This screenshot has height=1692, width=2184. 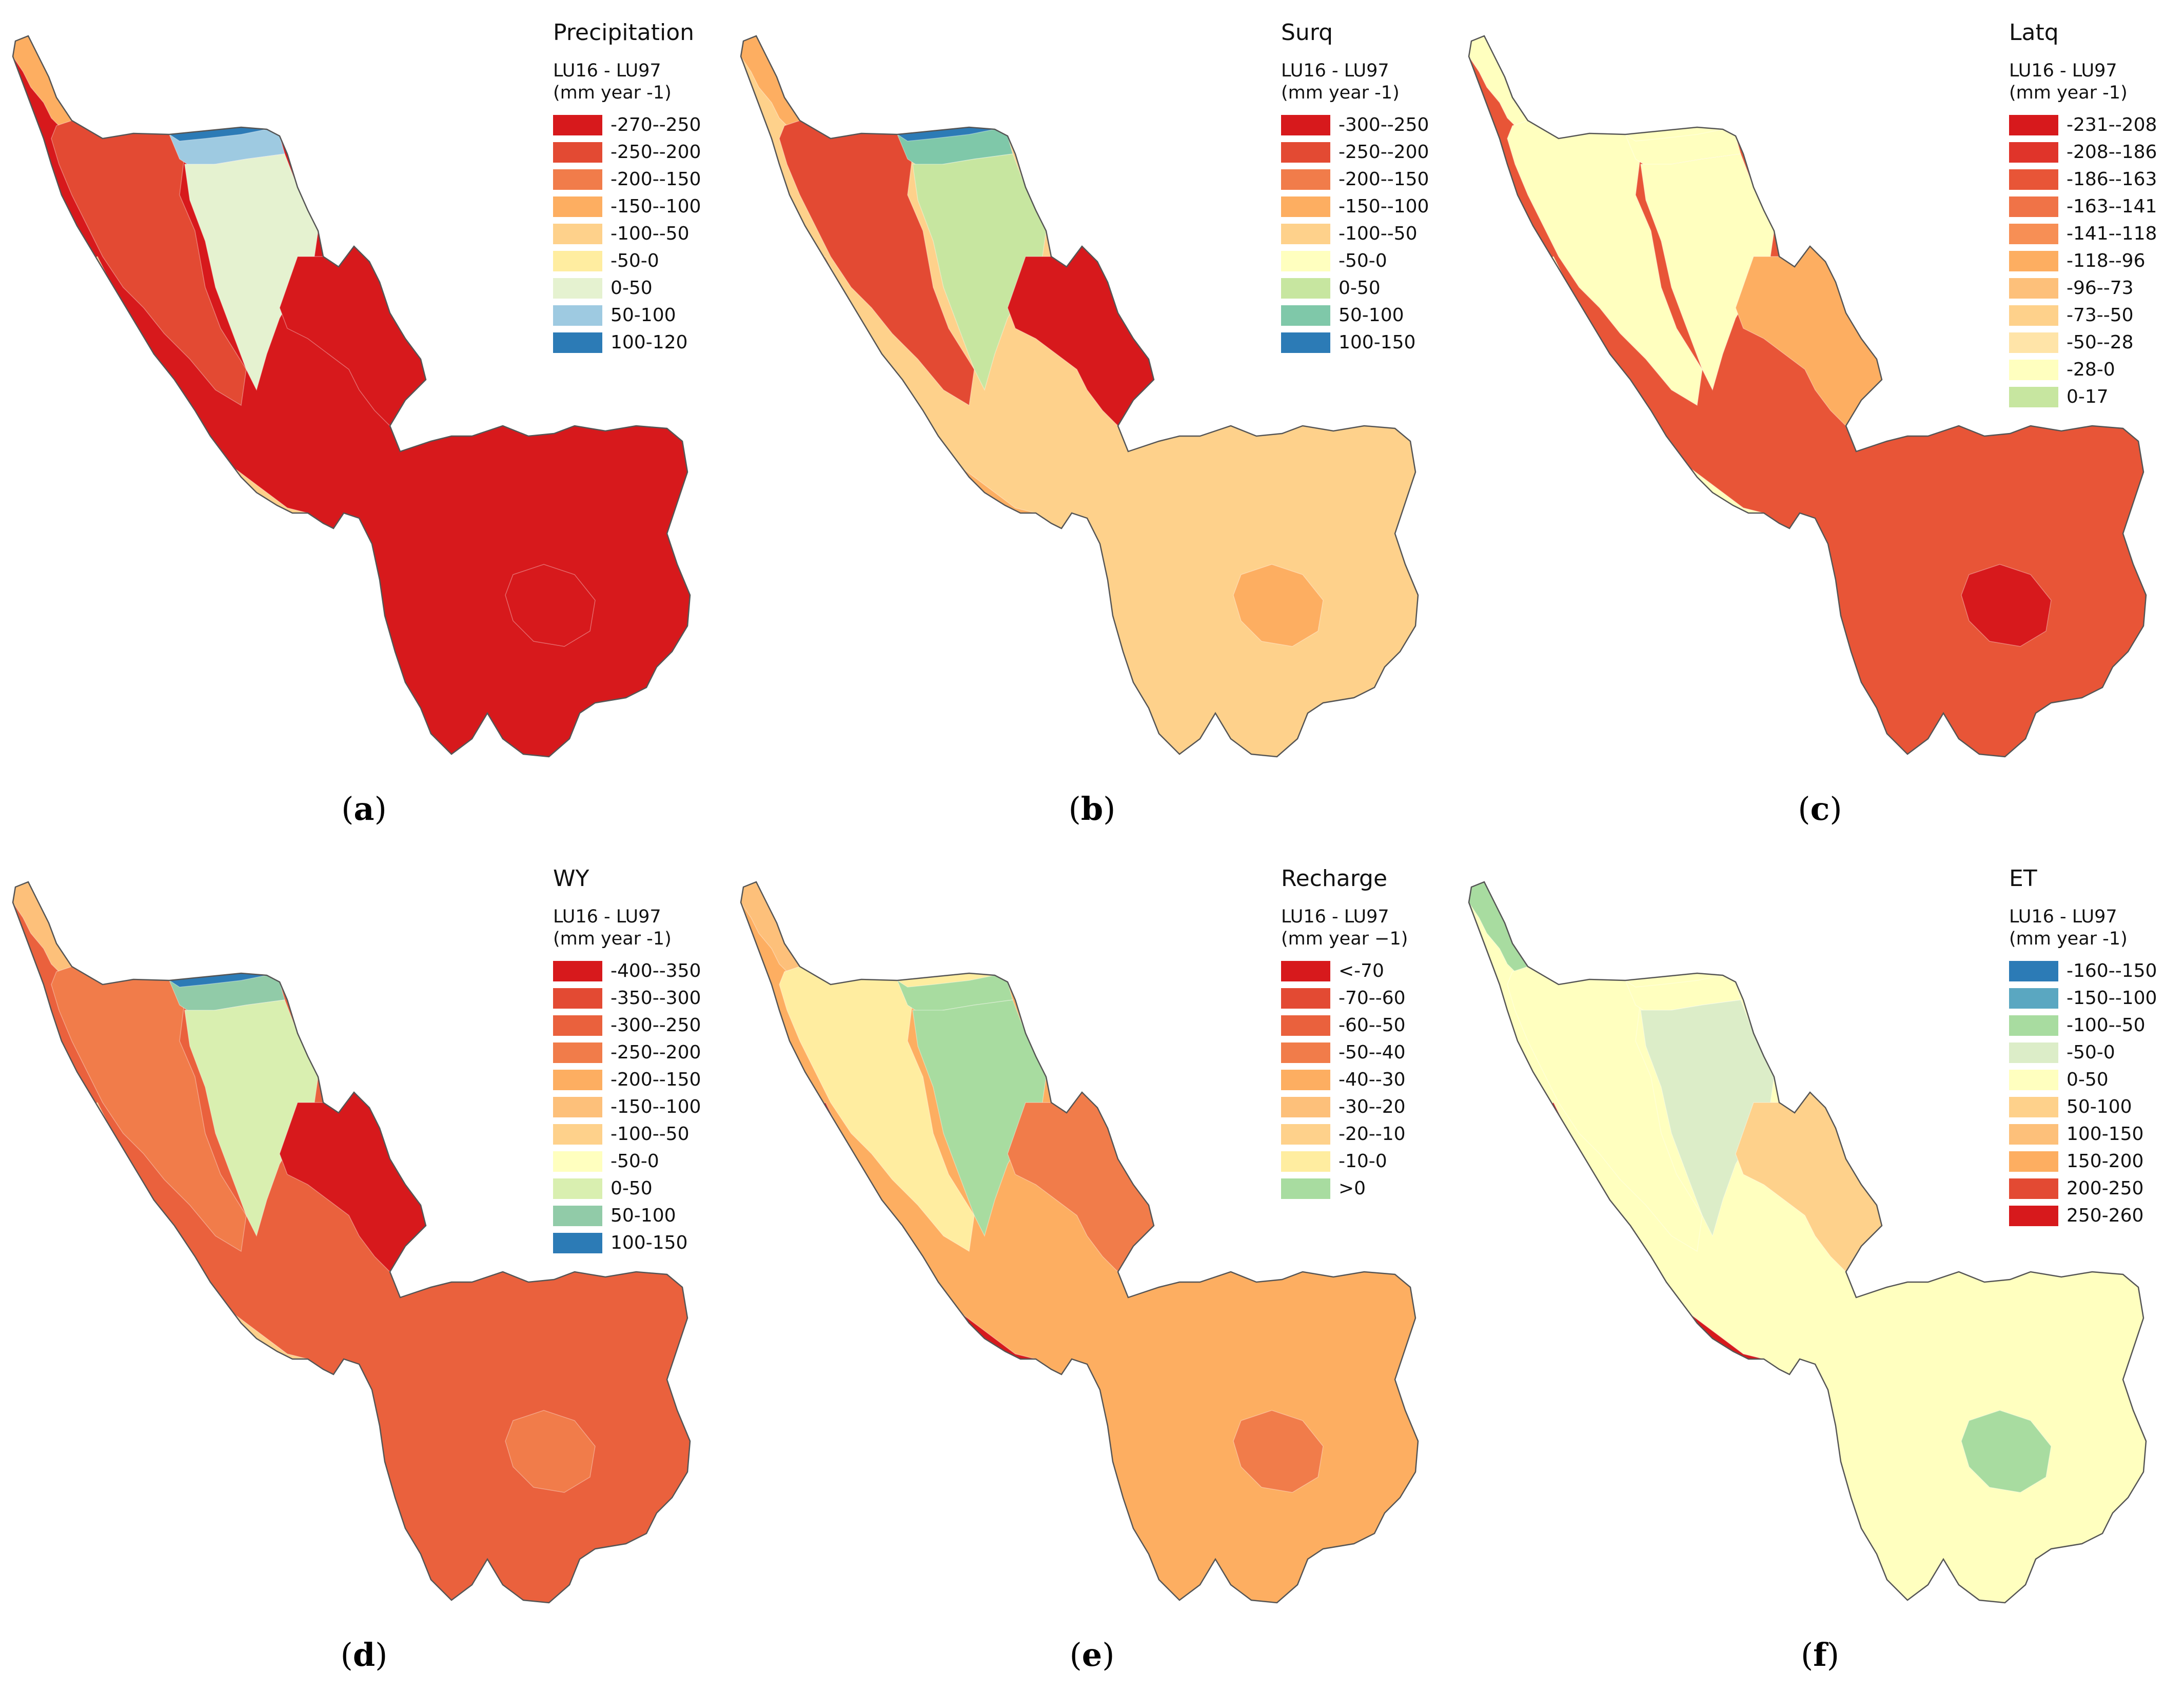 I want to click on panel-caption: (d), so click(x=364, y=1655).